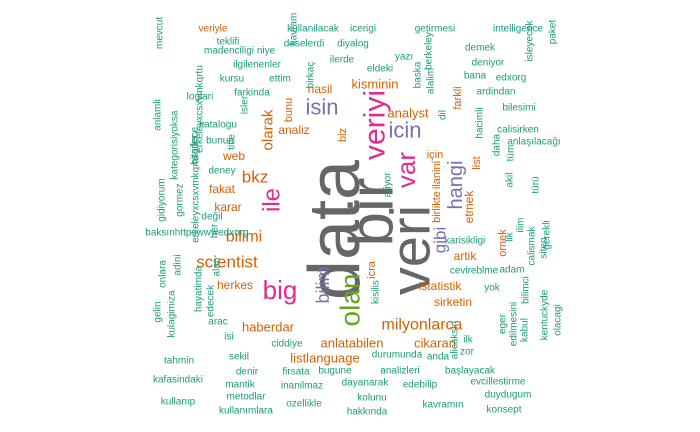 This screenshot has width=700, height=432. Describe the element at coordinates (200, 97) in the screenshot. I see `word-74: loglari` at that location.